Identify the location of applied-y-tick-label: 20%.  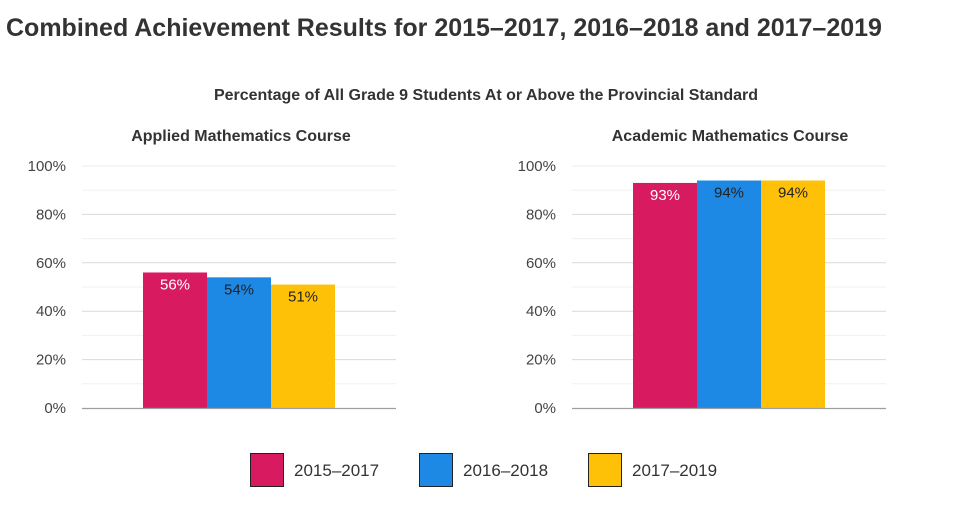
(51, 360).